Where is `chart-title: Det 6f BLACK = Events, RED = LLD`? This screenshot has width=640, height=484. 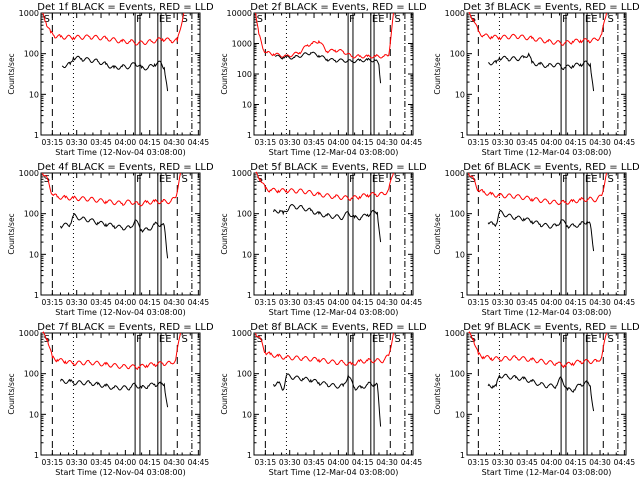 chart-title: Det 6f BLACK = Events, RED = LLD is located at coordinates (551, 167).